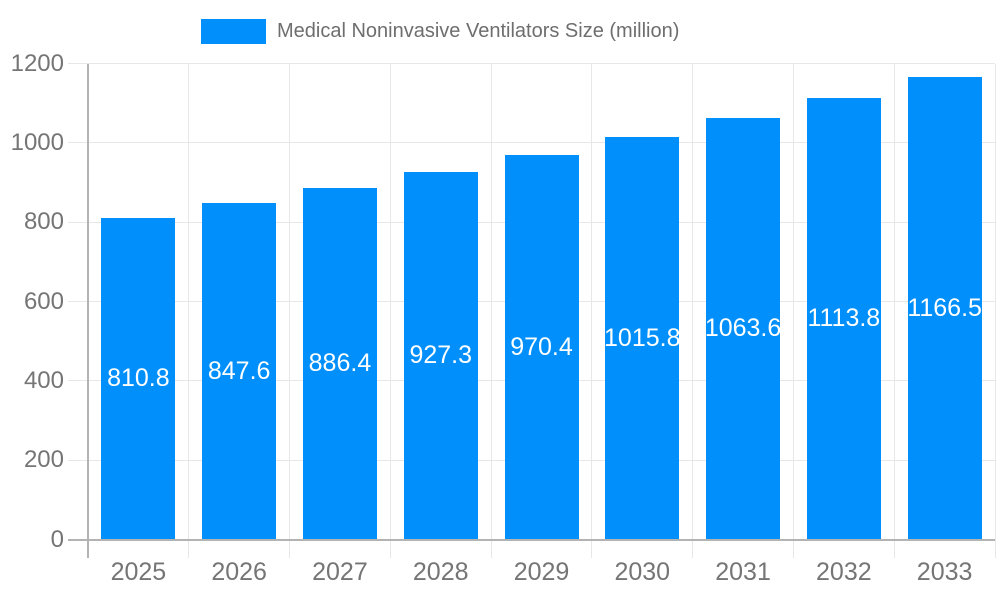 This screenshot has width=1000, height=600. Describe the element at coordinates (37, 63) in the screenshot. I see `y-axis-tick-label: 1200` at that location.